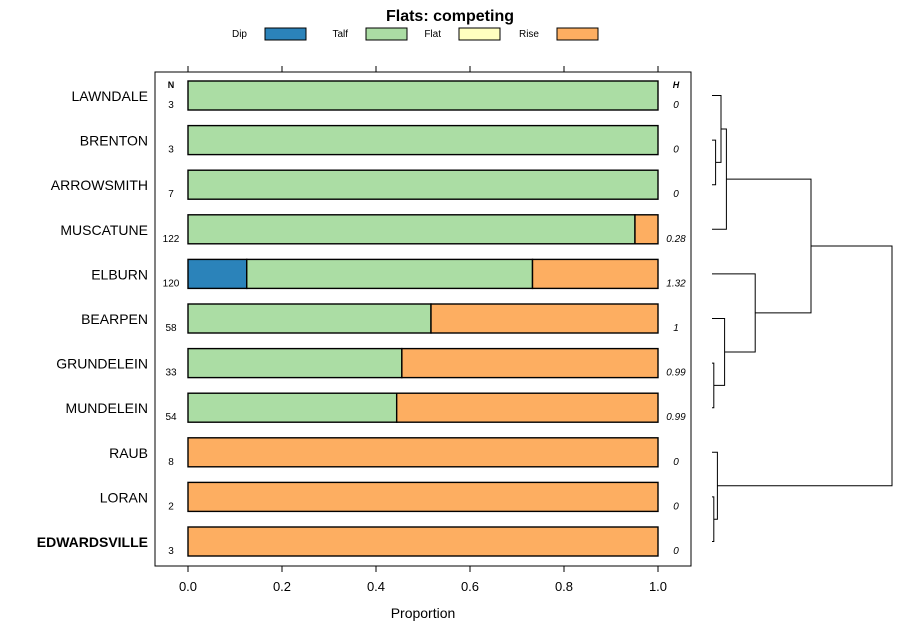 The image size is (900, 640). Describe the element at coordinates (676, 417) in the screenshot. I see `h-value-mundelein: 0.99` at that location.